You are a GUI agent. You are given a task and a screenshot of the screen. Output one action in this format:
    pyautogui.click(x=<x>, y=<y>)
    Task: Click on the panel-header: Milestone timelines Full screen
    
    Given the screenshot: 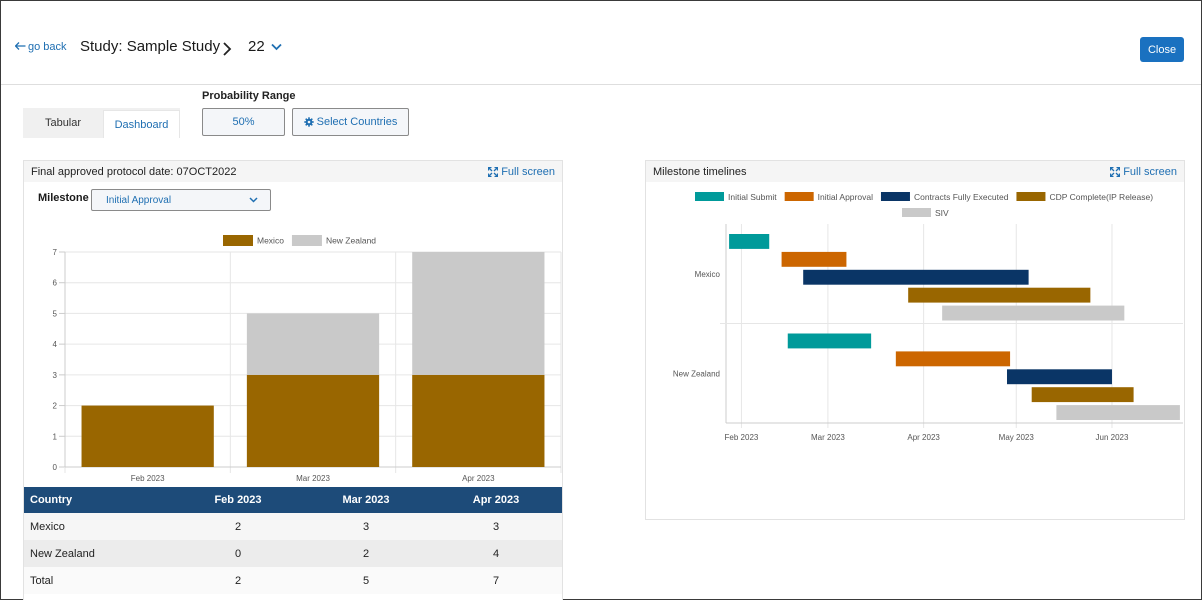 What is the action you would take?
    pyautogui.click(x=915, y=171)
    